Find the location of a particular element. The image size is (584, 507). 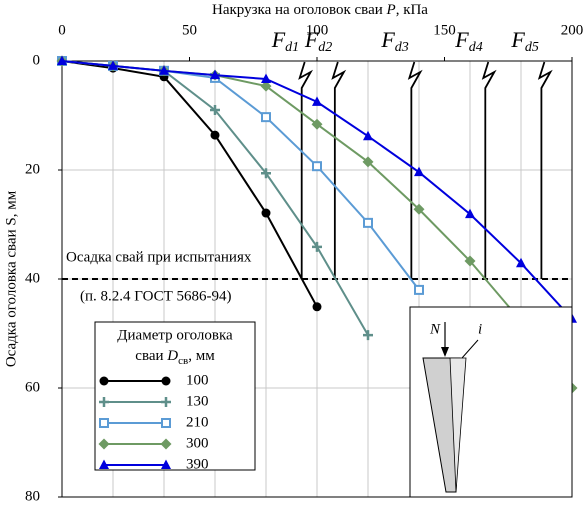

legend-title: сваи Dсв, мм is located at coordinates (175, 357).